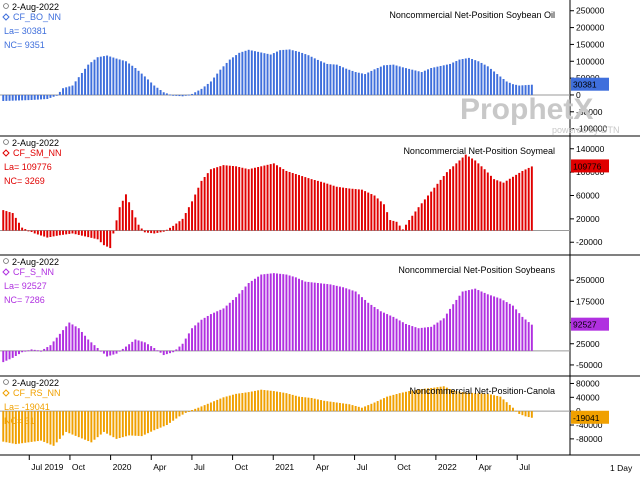 Image resolution: width=640 pixels, height=480 pixels. I want to click on last-value-badge-text: 109776, so click(587, 166).